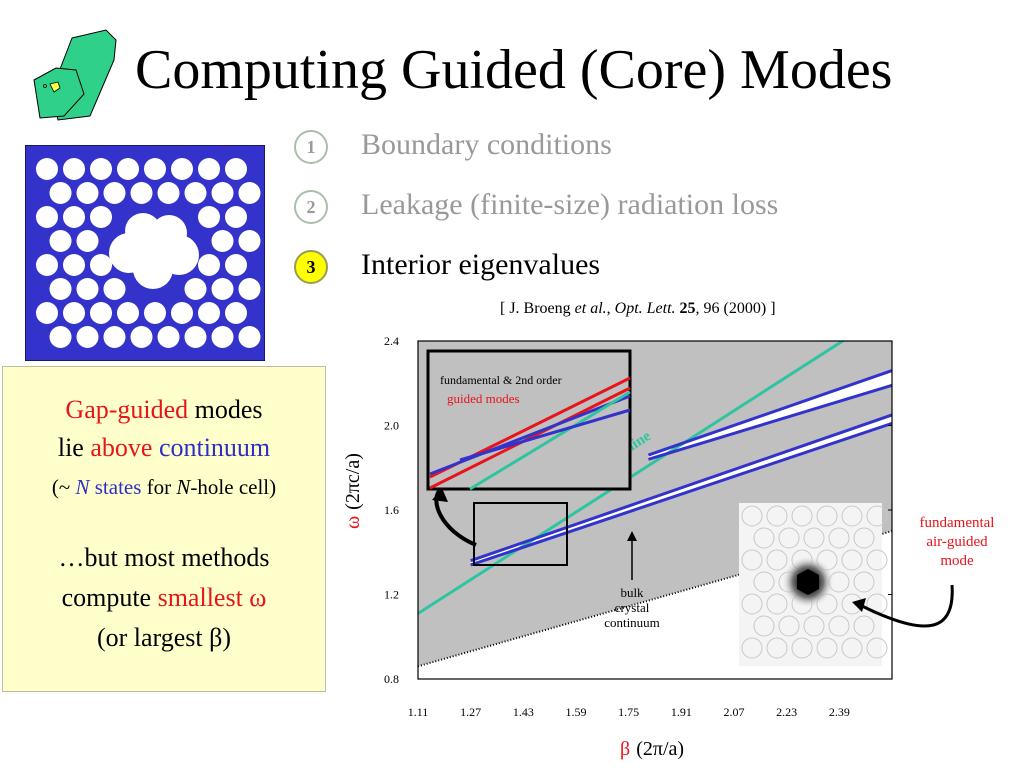  I want to click on continuum-edge-line, so click(655, 599).